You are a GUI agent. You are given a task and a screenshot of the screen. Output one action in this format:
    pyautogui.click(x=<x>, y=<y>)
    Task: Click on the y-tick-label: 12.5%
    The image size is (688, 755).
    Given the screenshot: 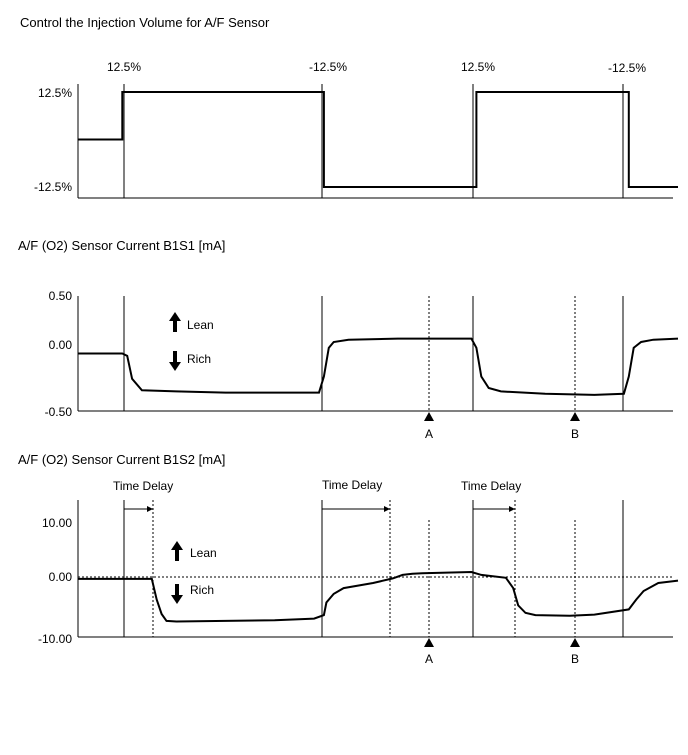 What is the action you would take?
    pyautogui.click(x=55, y=93)
    